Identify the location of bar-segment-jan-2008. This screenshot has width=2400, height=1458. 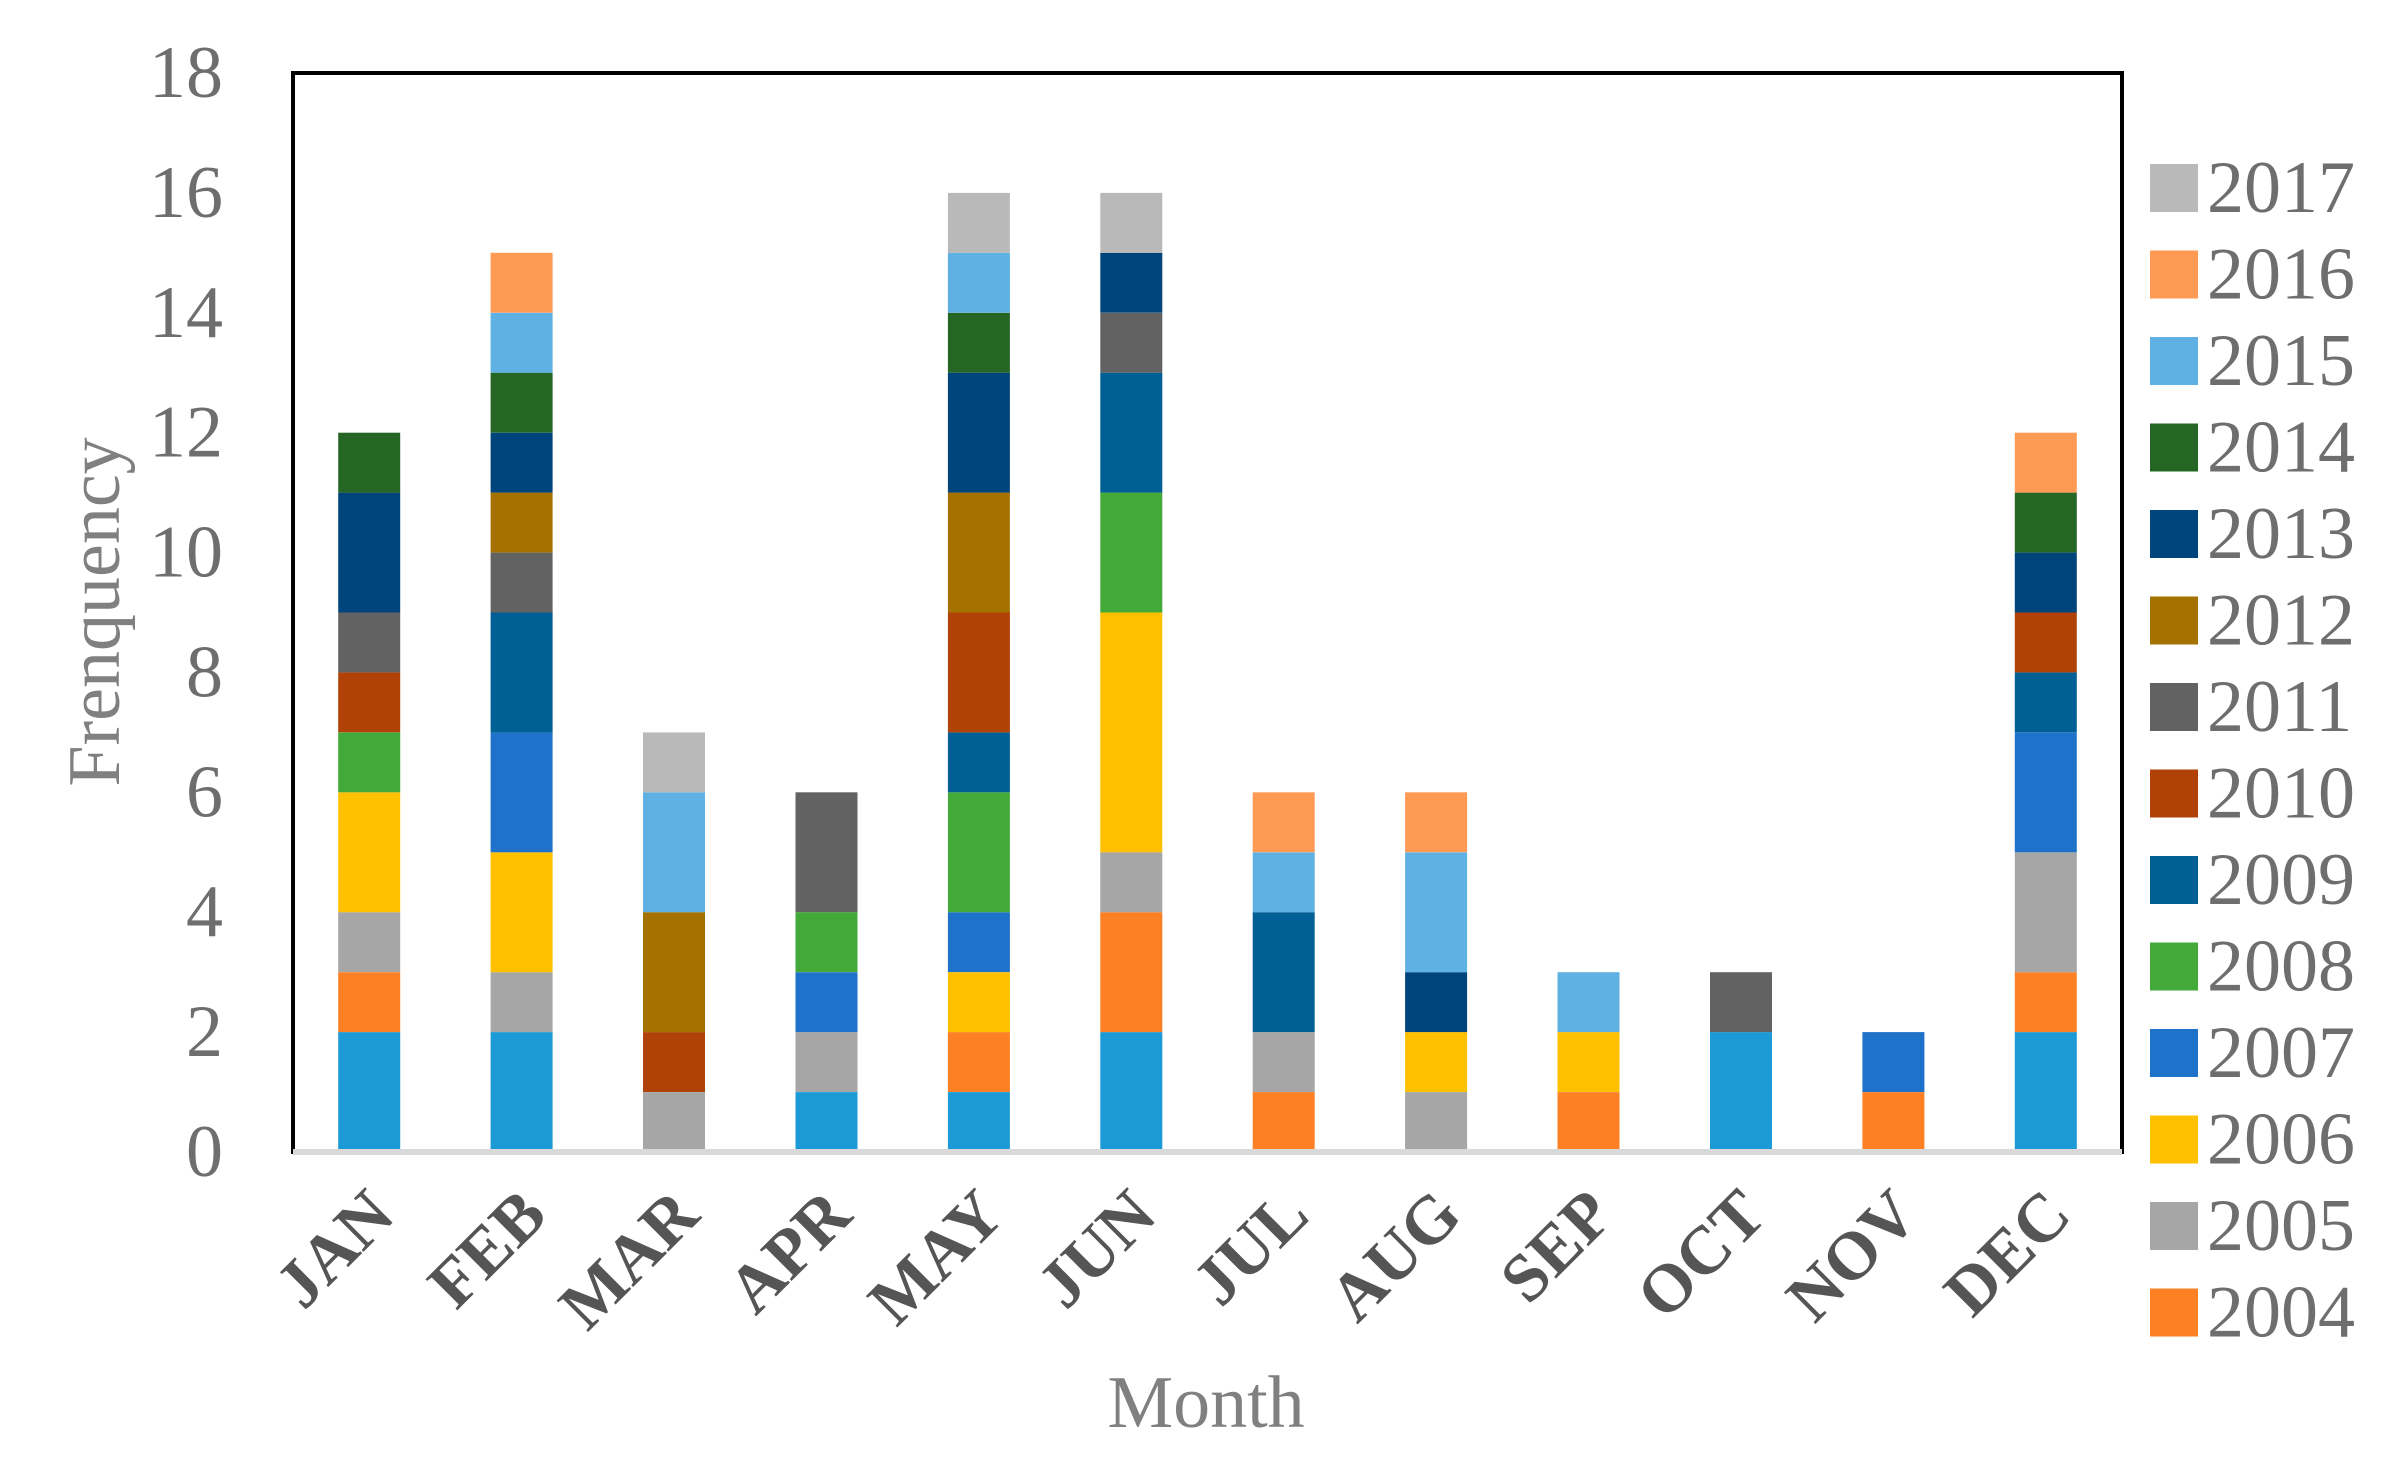
(369, 762).